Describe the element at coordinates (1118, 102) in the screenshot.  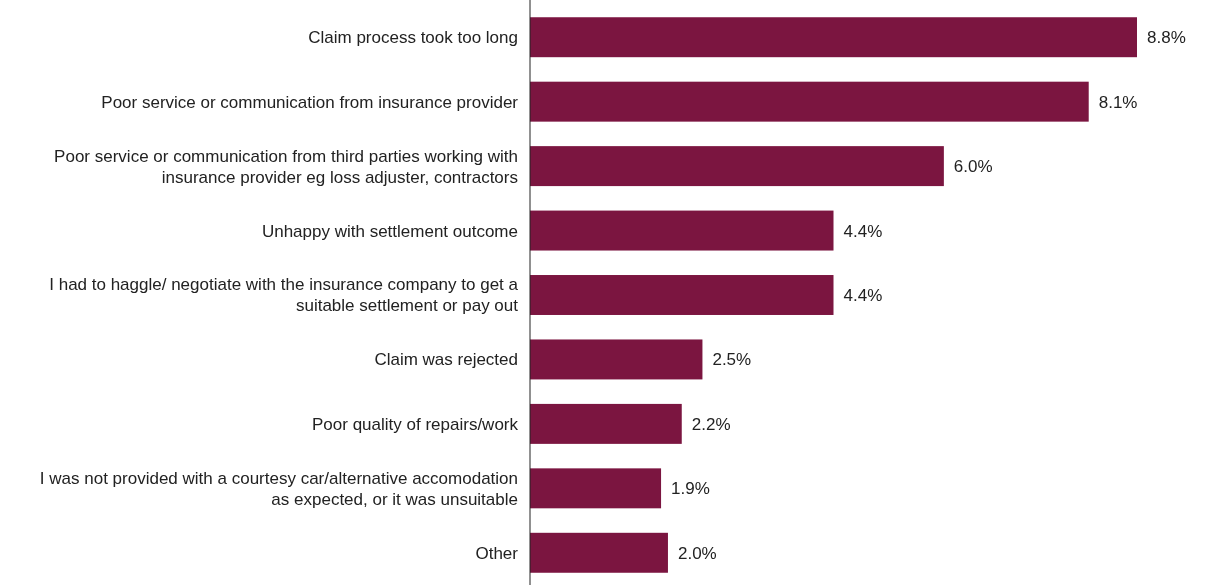
I see `data-label: 8.1%` at that location.